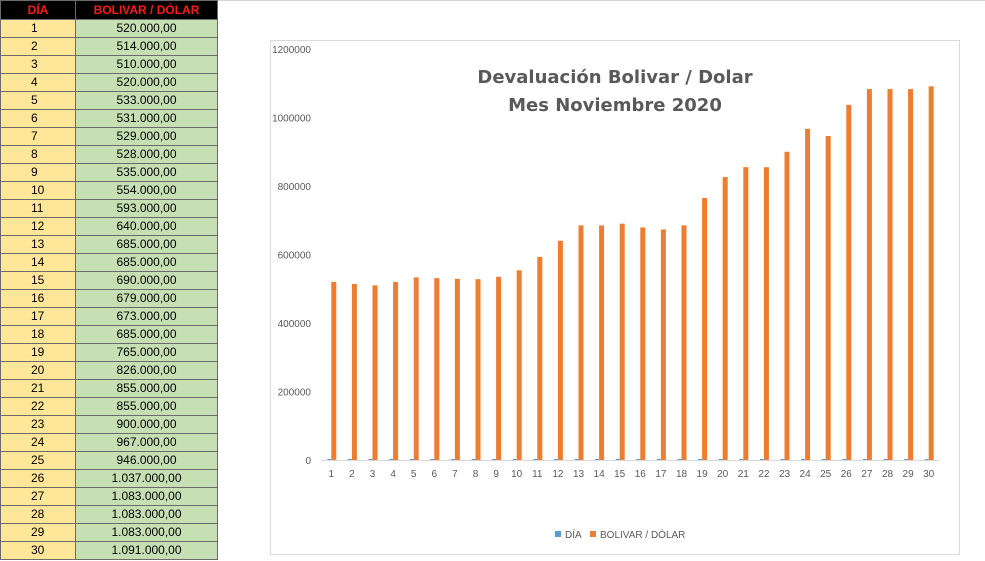  What do you see at coordinates (38, 118) in the screenshot?
I see `day-cell: 6` at bounding box center [38, 118].